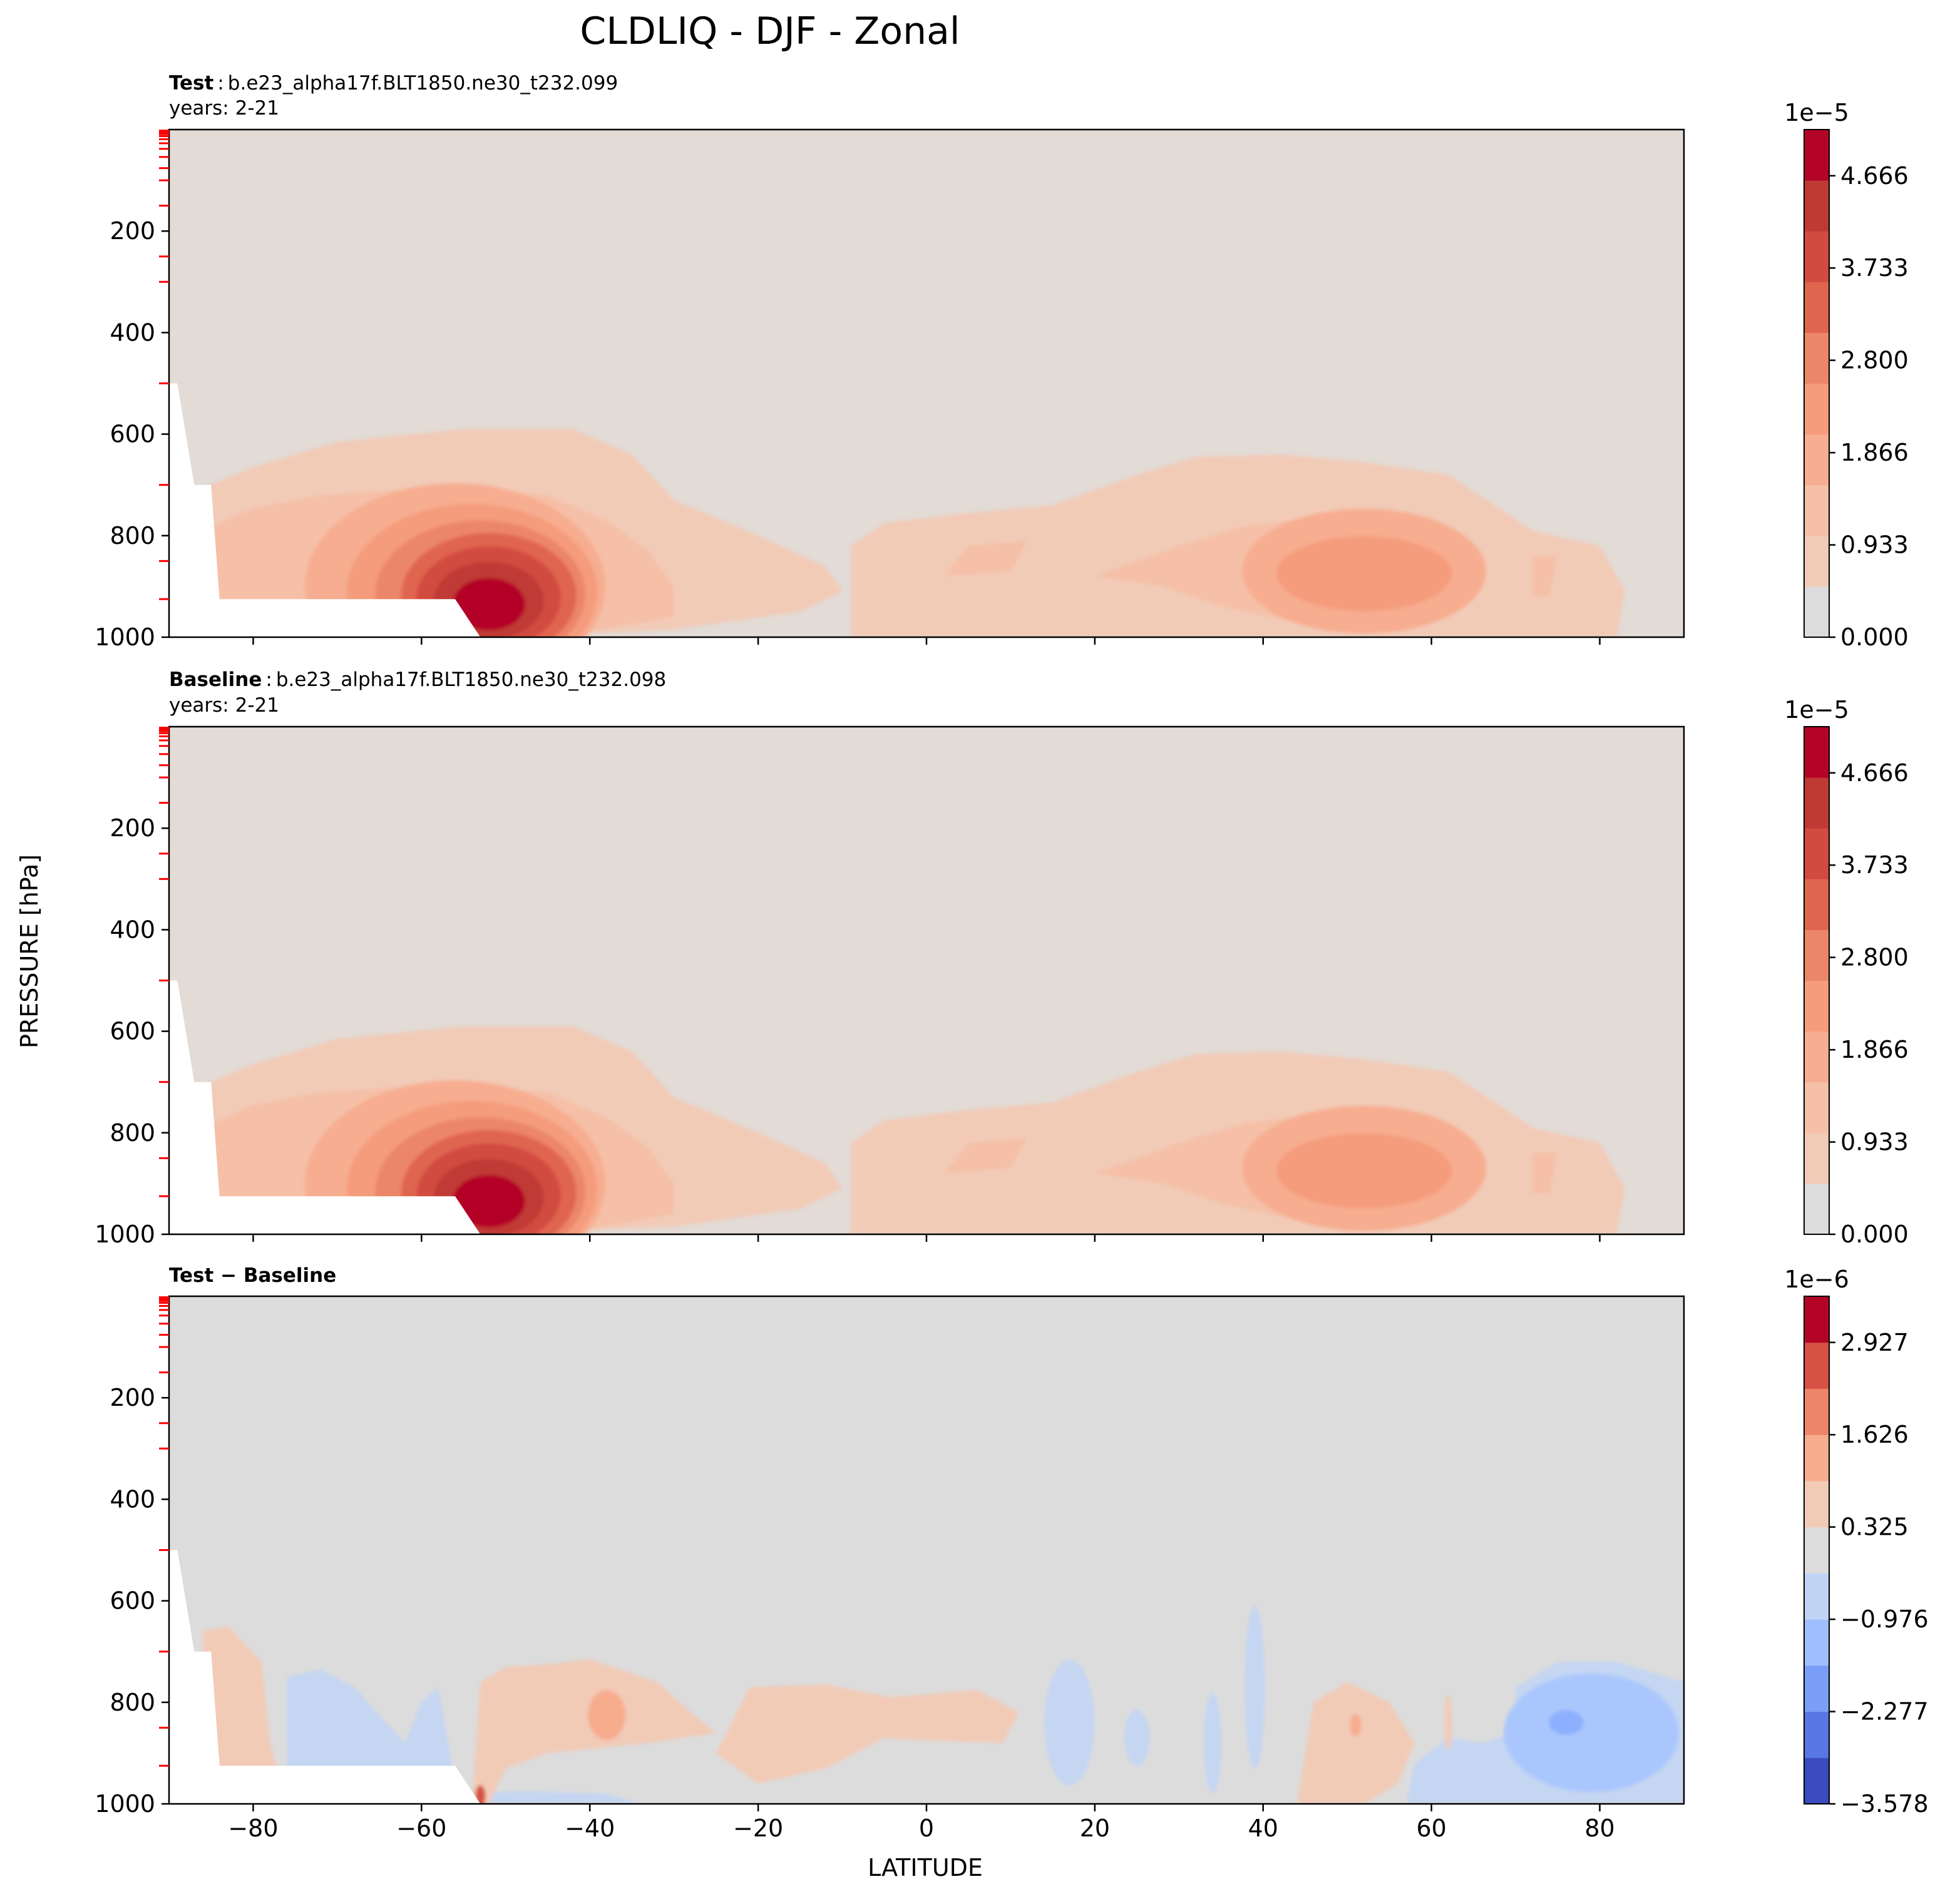 This screenshot has height=1899, width=1960. What do you see at coordinates (607, 1716) in the screenshot?
I see `contour-positive-40S-core` at bounding box center [607, 1716].